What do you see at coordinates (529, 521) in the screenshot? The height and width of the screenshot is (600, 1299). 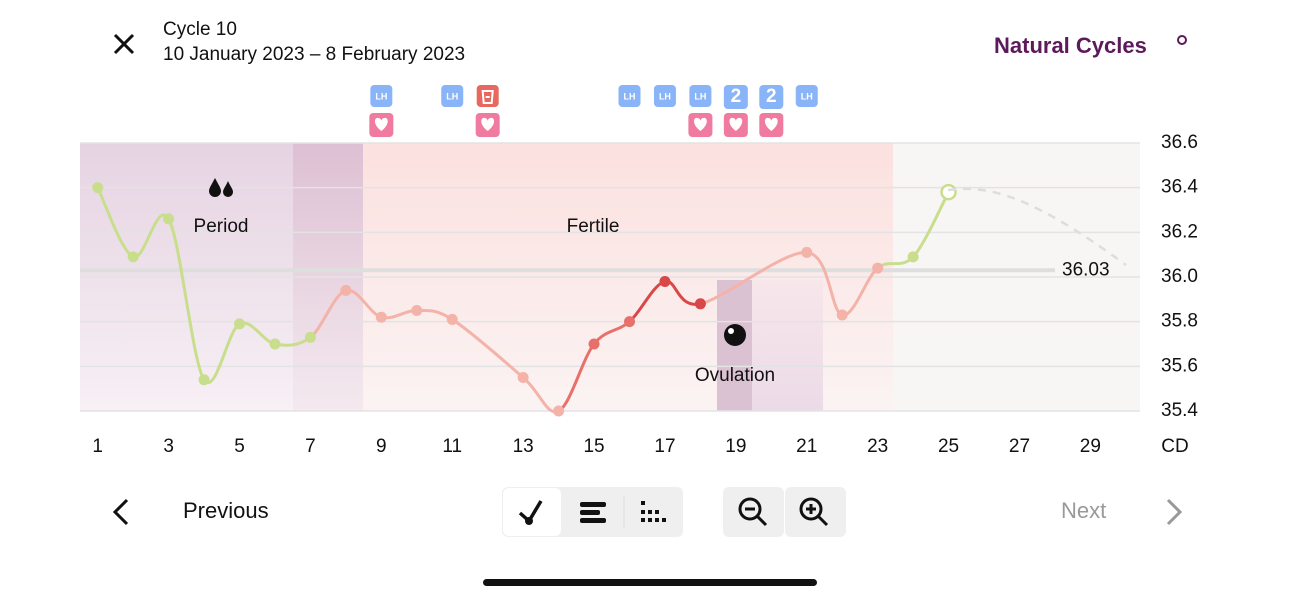 I see `line-icon` at bounding box center [529, 521].